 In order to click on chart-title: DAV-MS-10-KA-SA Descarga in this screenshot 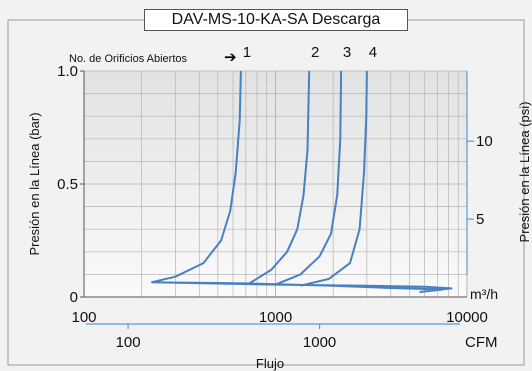, I will do `click(276, 20)`.